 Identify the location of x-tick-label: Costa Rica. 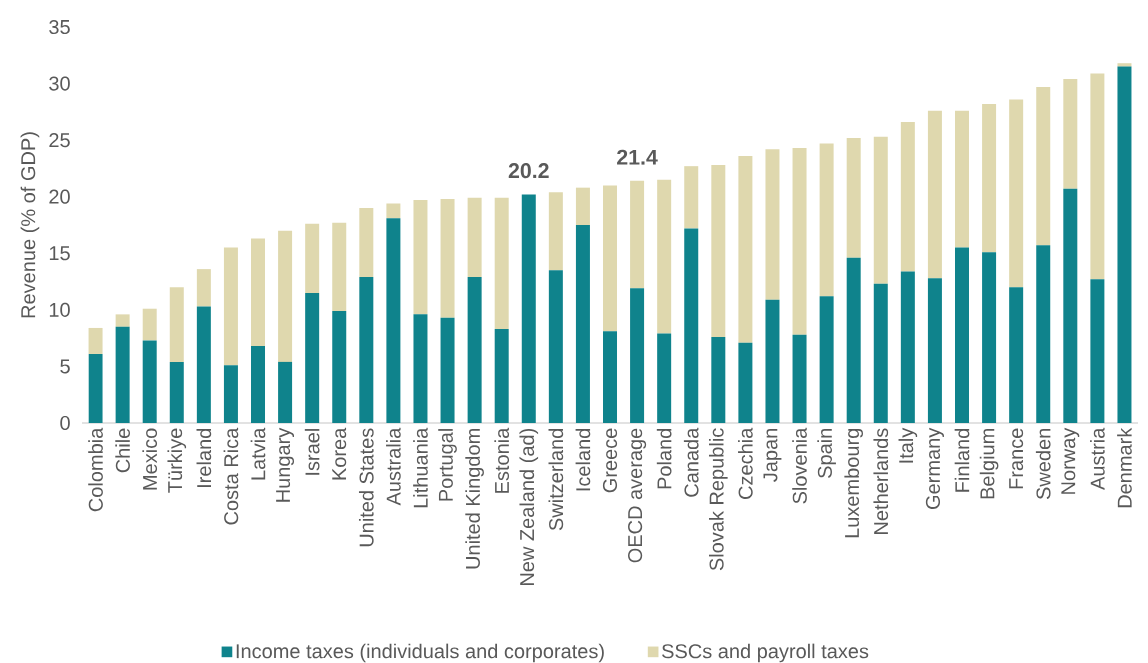
(231, 476).